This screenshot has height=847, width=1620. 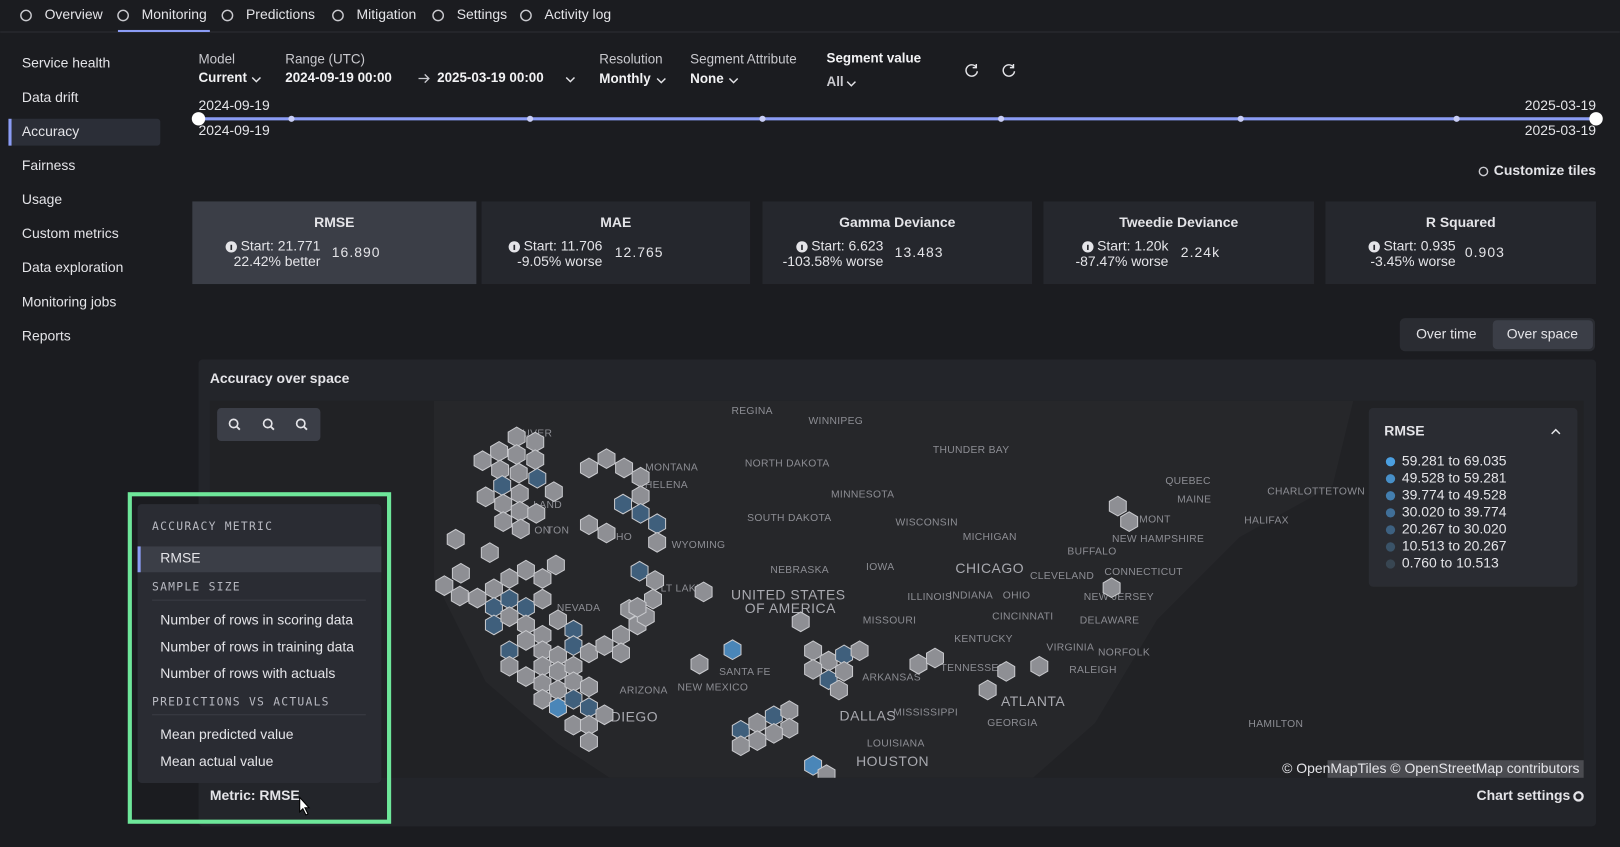 I want to click on sidebar-item: Custom metrics, so click(x=70, y=233).